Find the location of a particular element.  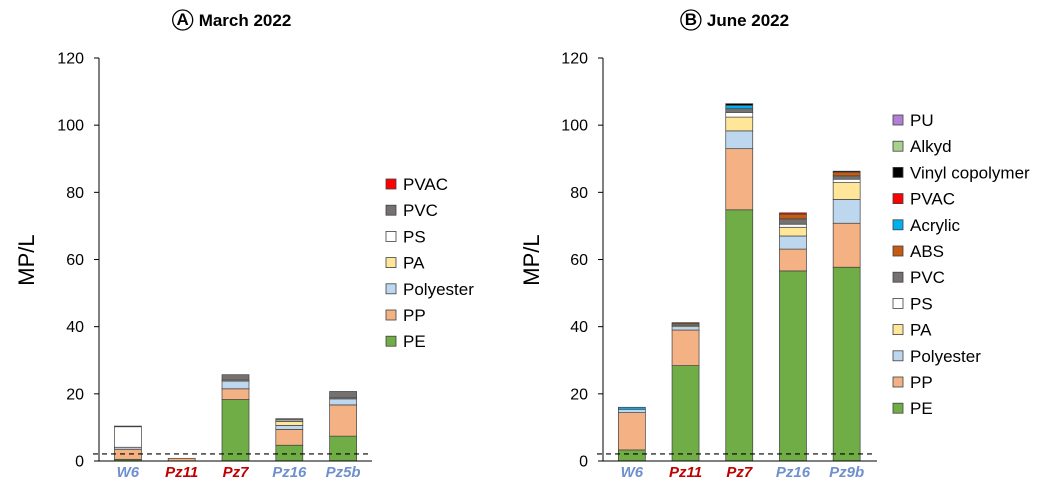

legend-swatch-vinyl-copolymer is located at coordinates (898, 172).